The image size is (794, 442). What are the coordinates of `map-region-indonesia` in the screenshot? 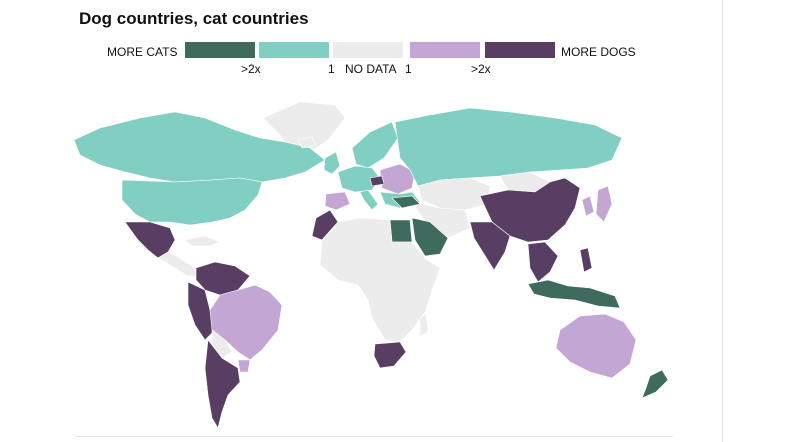 It's located at (574, 294).